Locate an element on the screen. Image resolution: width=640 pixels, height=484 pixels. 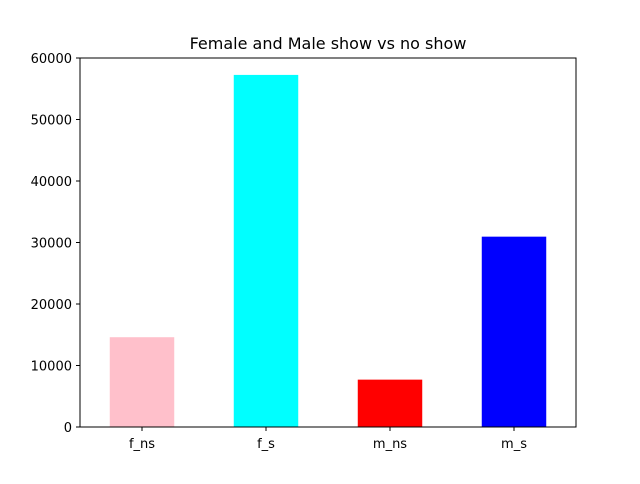
chart-title: Female and Male show vs no show is located at coordinates (328, 43).